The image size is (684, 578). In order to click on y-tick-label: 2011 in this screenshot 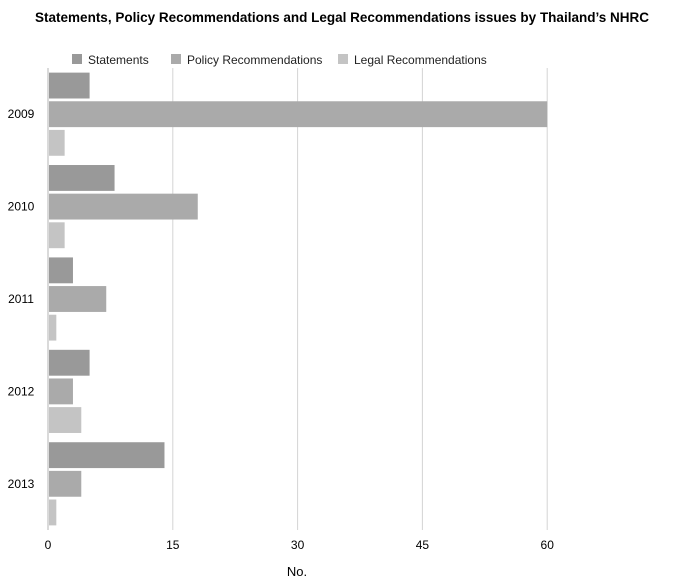, I will do `click(21, 299)`.